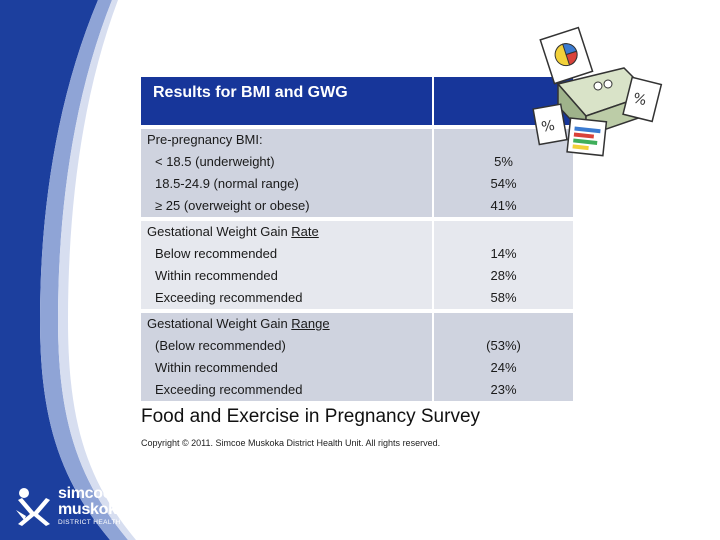 Image resolution: width=720 pixels, height=540 pixels. What do you see at coordinates (503, 275) in the screenshot?
I see `row-value: 28%` at bounding box center [503, 275].